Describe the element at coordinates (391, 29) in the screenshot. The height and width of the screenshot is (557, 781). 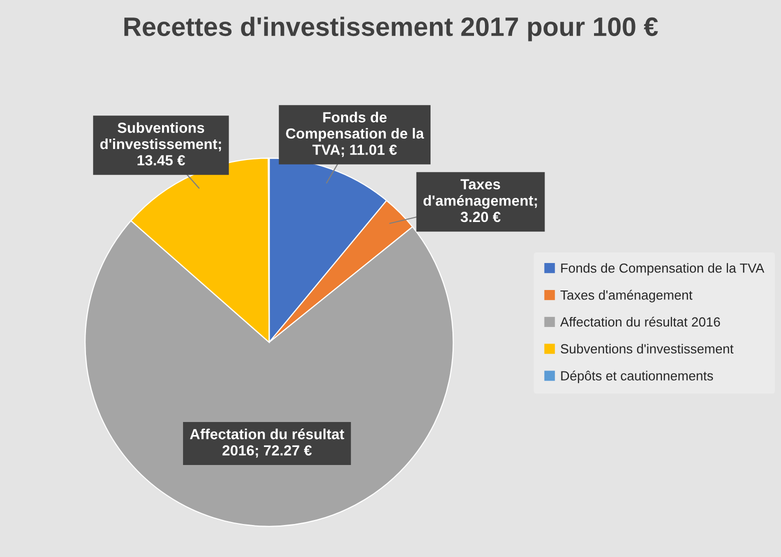
I see `chart-title: Recettes d'investissement 2017 pour 100 €` at that location.